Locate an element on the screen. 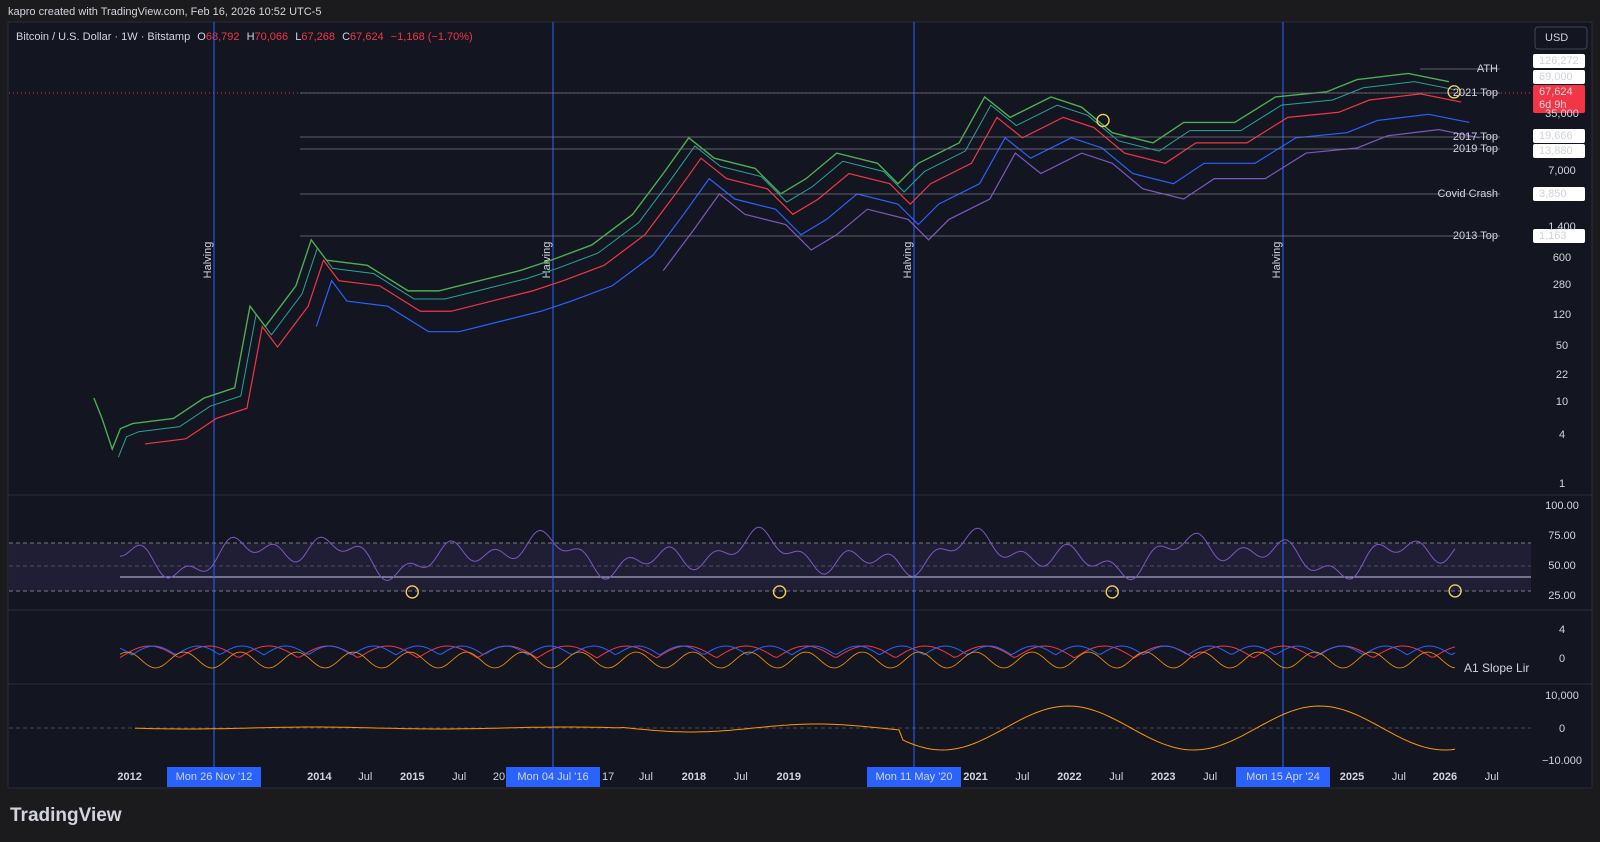 This screenshot has height=842, width=1600. rsi-axis-label: 100.00 is located at coordinates (1562, 506).